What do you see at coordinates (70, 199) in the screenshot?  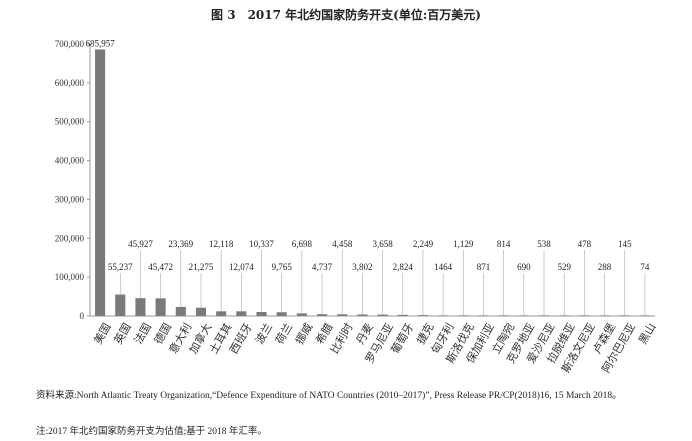 I see `y-tick-label: 300,000` at bounding box center [70, 199].